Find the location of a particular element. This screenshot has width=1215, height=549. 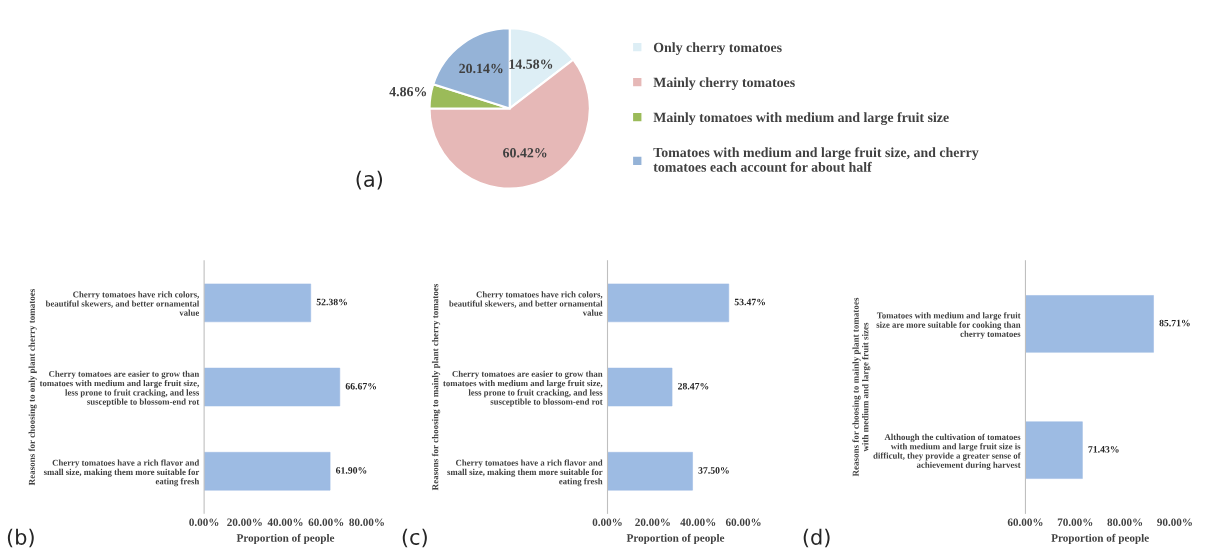

x-tick-label: 70.00% is located at coordinates (1075, 522).